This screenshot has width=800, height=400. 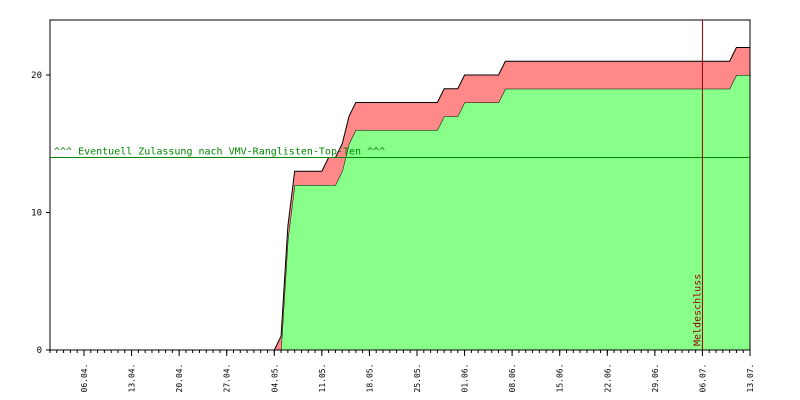 I want to click on x-tick-label: 29.06., so click(x=655, y=378).